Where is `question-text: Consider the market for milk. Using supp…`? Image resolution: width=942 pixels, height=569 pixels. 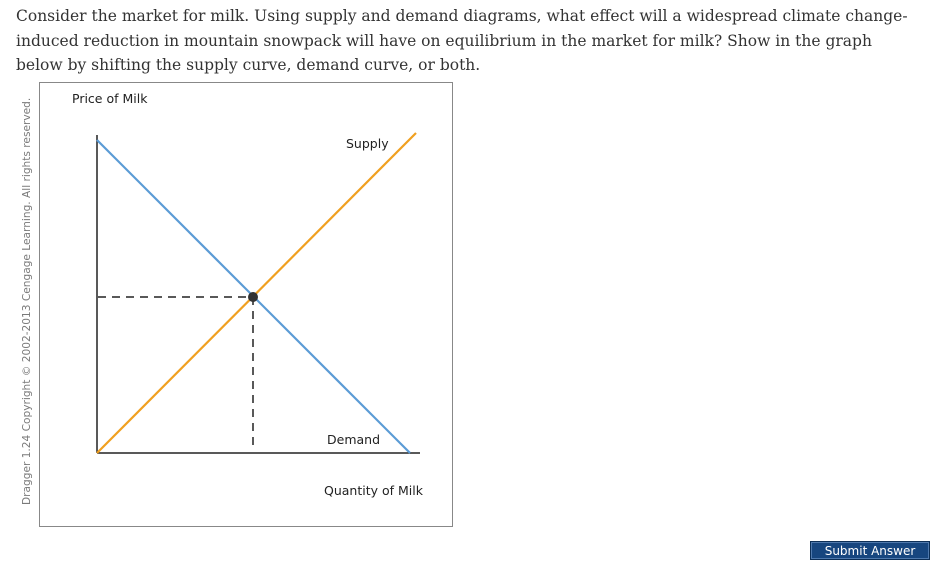 question-text: Consider the market for milk. Using supp… is located at coordinates (462, 41).